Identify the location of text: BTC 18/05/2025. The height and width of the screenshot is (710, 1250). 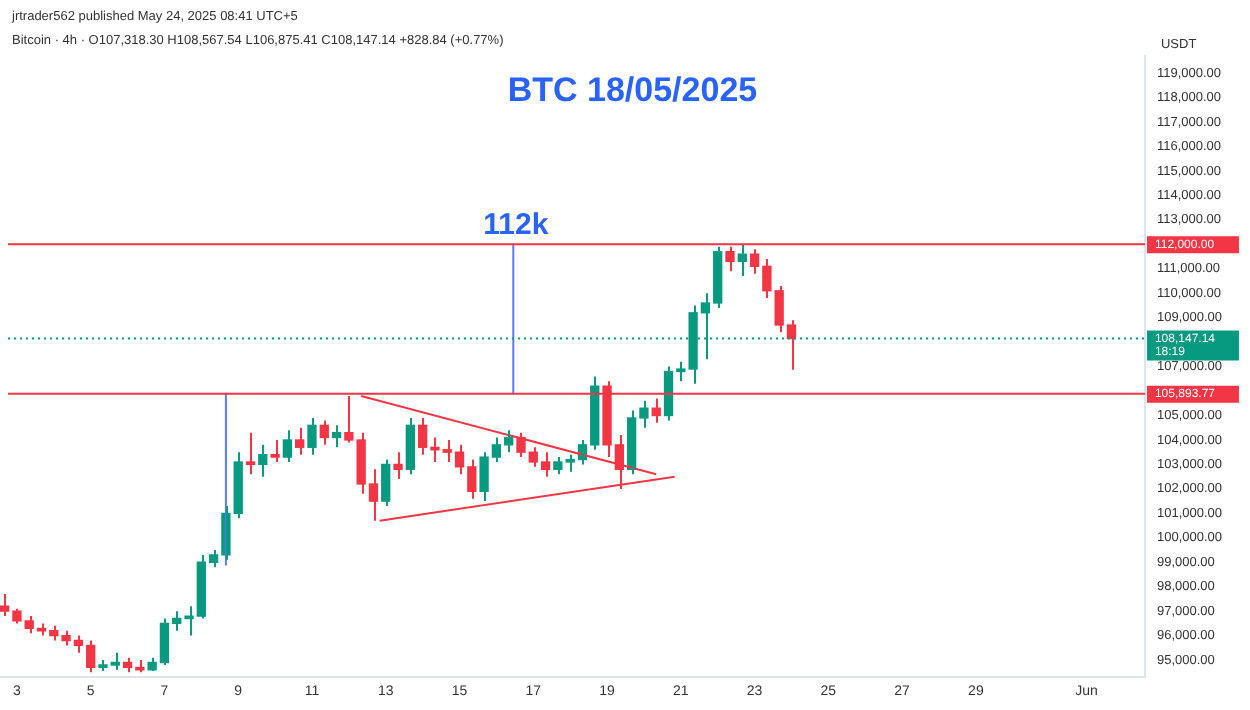
(632, 90).